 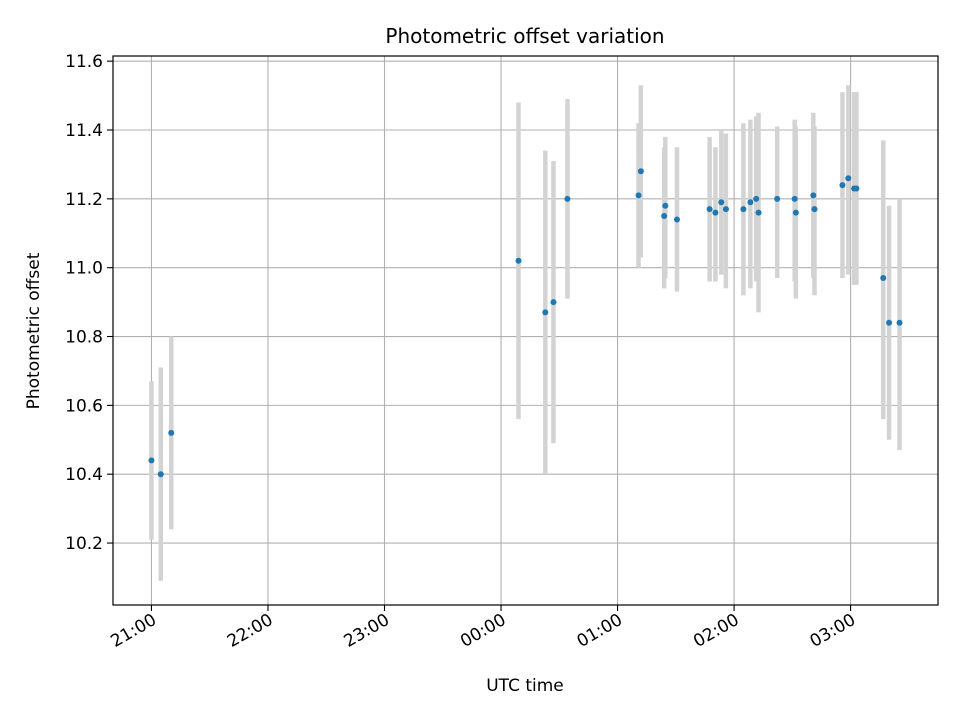 What do you see at coordinates (84, 544) in the screenshot?
I see `y-tick-label: 10.2` at bounding box center [84, 544].